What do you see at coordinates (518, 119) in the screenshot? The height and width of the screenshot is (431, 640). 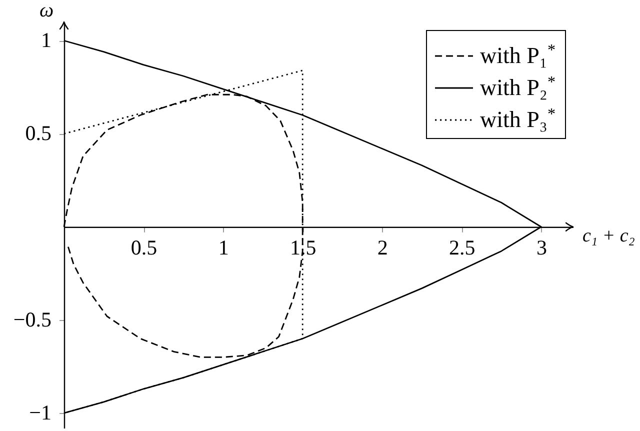 I see `legend-label: with P₃$^{*}$` at bounding box center [518, 119].